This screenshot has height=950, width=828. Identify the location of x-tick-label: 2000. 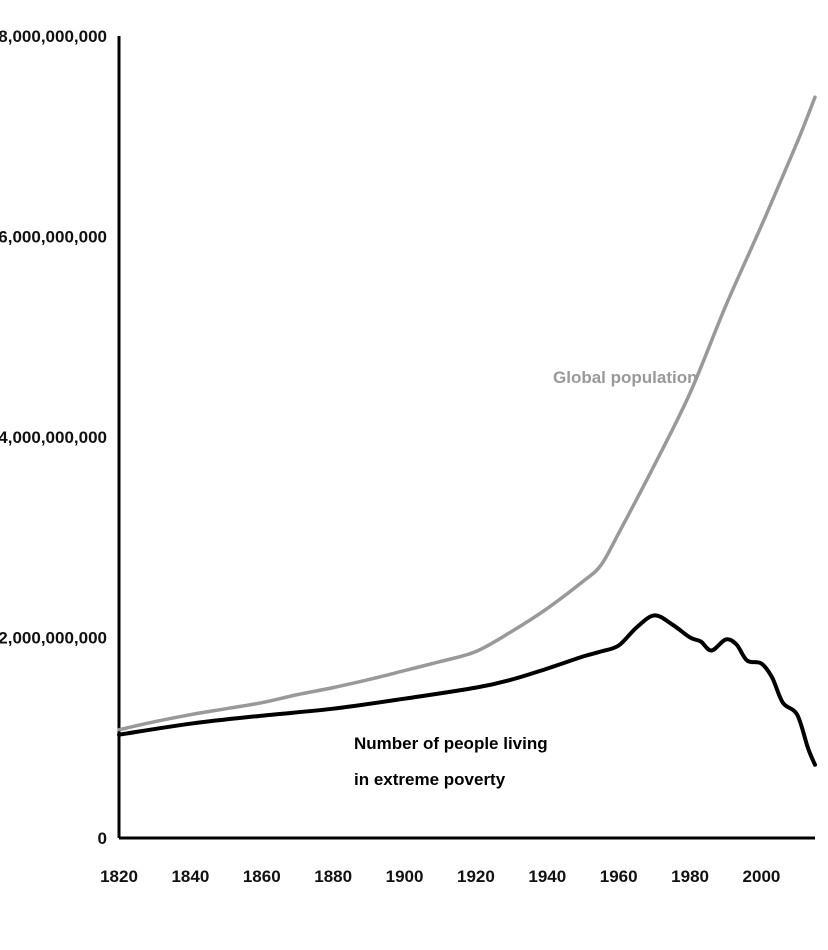
(762, 876).